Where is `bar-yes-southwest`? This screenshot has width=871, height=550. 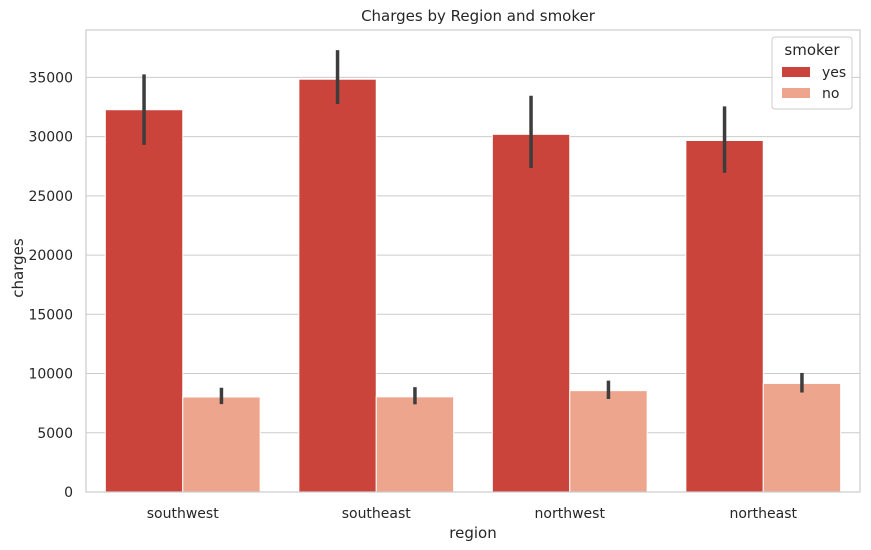
bar-yes-southwest is located at coordinates (144, 301).